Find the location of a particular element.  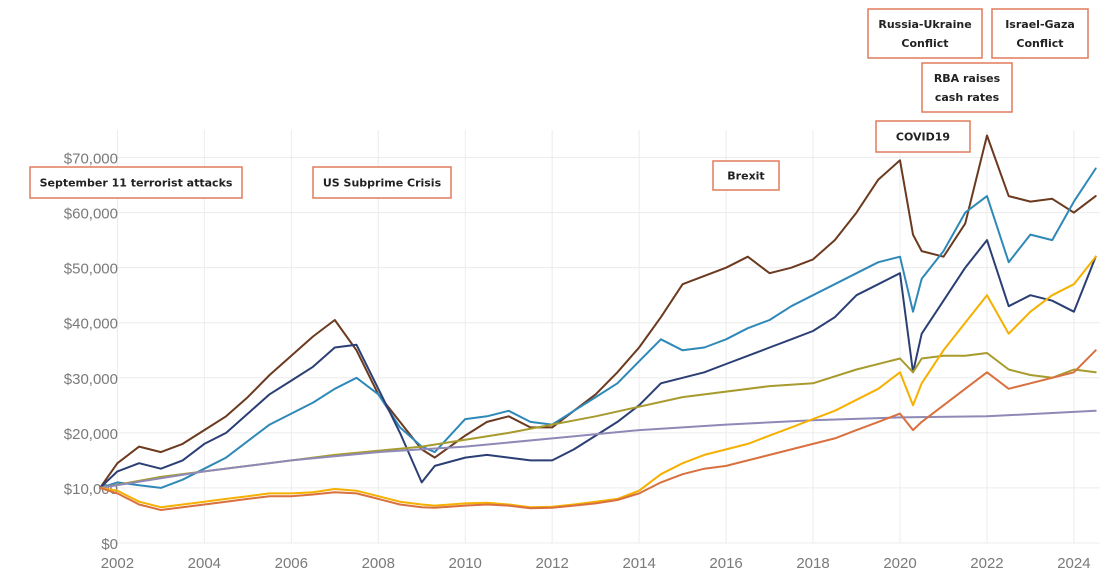

x-tick-label: 2010 is located at coordinates (465, 563).